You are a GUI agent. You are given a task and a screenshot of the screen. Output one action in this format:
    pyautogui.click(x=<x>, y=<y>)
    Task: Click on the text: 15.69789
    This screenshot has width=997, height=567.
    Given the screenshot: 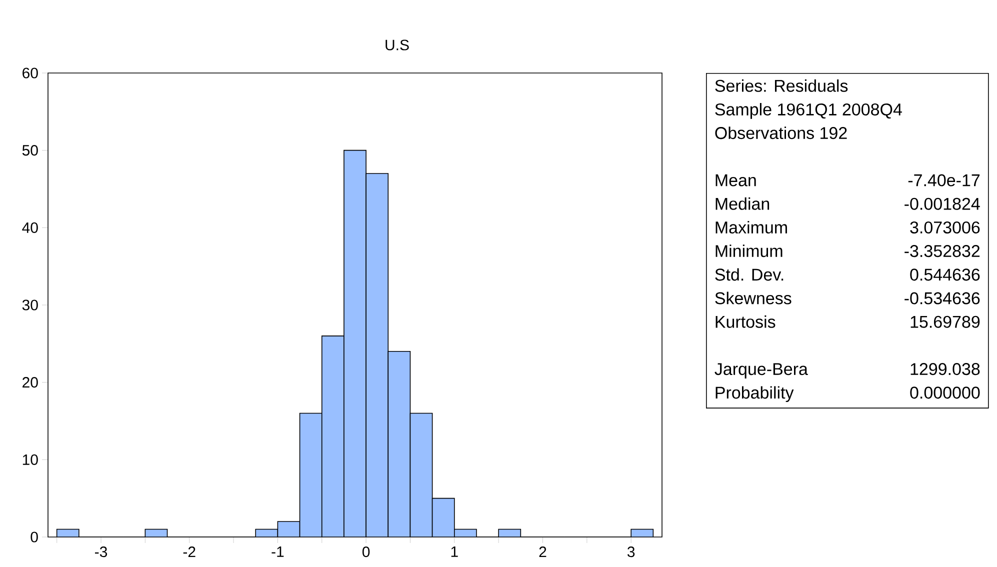 What is the action you would take?
    pyautogui.click(x=945, y=322)
    